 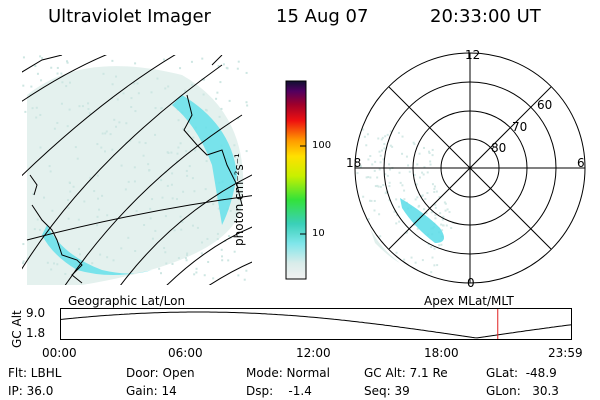 I want to click on alt-max-label: 9.0, so click(x=36, y=313).